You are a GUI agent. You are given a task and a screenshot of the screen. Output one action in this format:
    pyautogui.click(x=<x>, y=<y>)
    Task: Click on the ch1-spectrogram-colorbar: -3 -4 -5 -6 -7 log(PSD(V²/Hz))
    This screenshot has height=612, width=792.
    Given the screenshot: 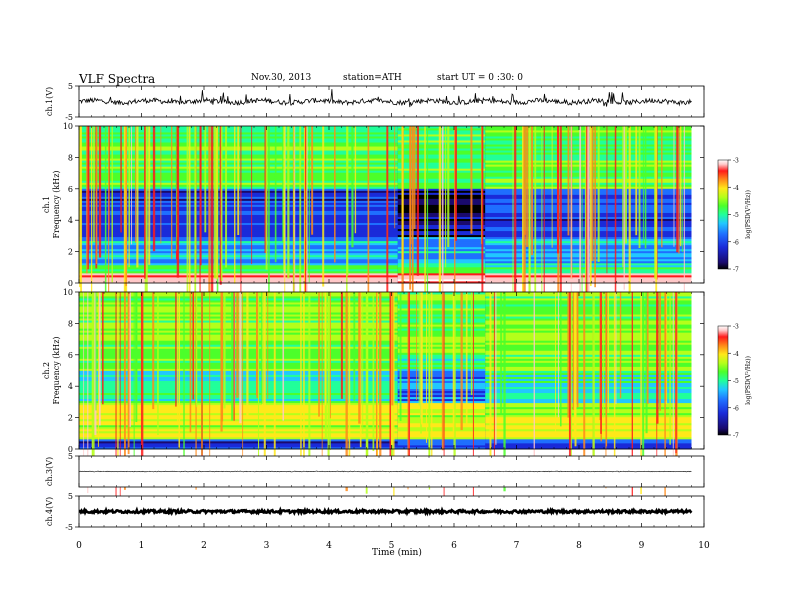 What is the action you would take?
    pyautogui.click(x=734, y=216)
    